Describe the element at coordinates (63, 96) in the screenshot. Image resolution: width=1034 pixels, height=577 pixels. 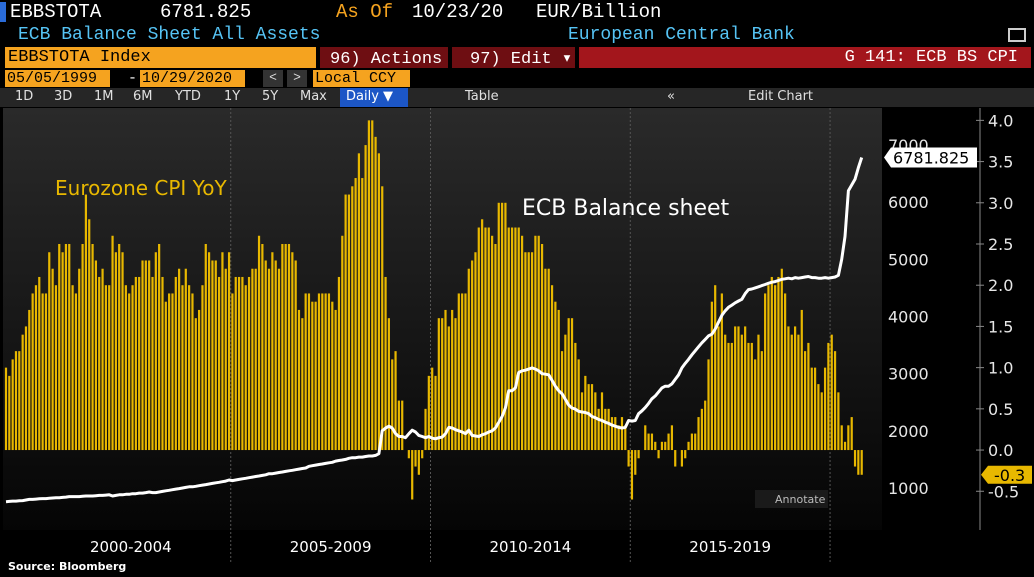
I see `period-button: 3D` at that location.